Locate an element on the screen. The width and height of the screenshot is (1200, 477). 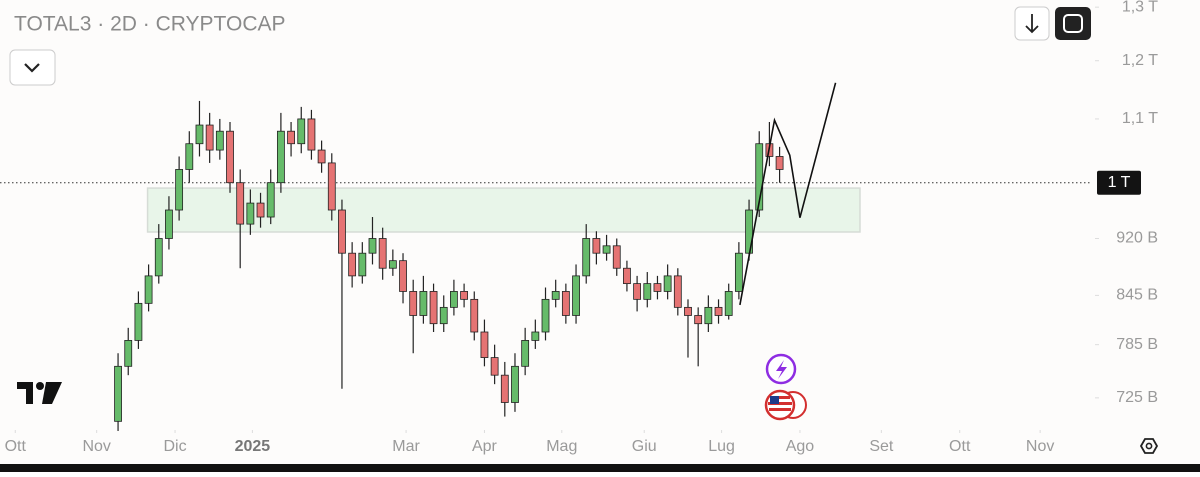
y-tick-label: 1,2 T is located at coordinates (1140, 60).